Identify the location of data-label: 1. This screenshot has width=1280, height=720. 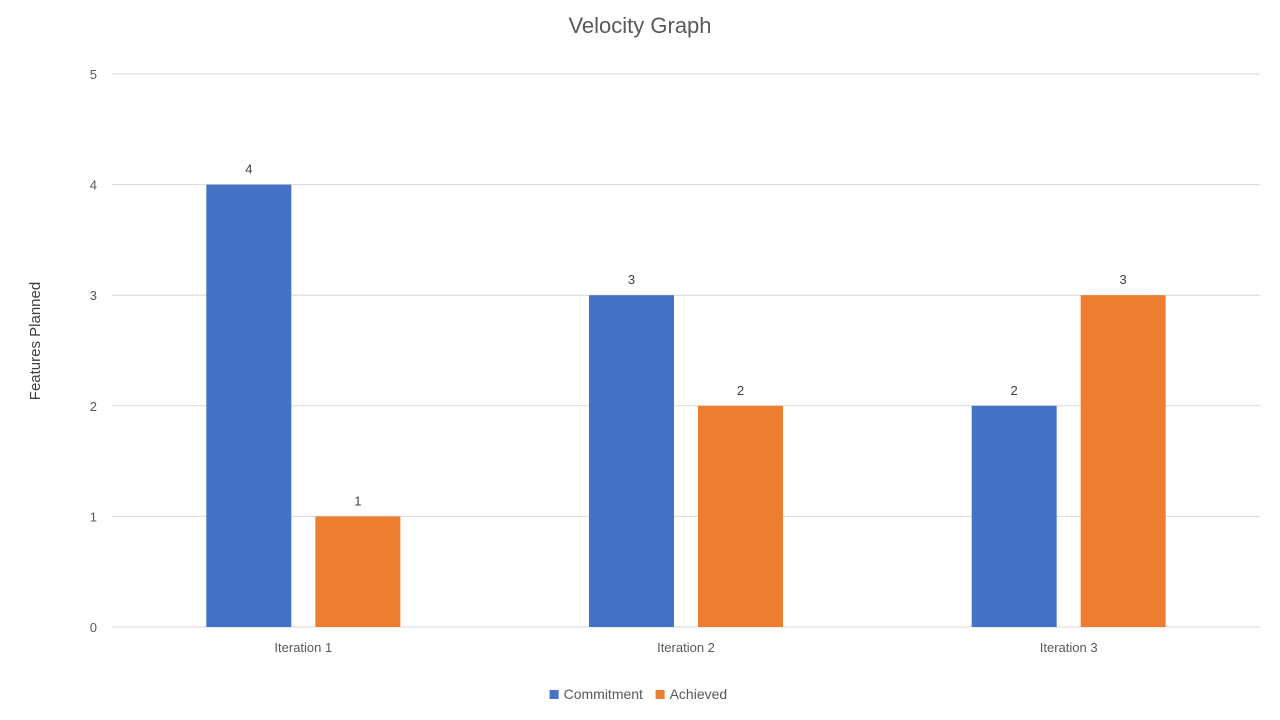
(357, 500).